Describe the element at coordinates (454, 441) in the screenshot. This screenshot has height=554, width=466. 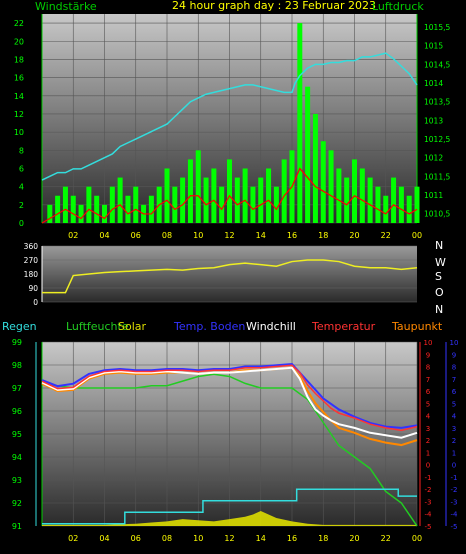
I see `temp-blue-tick-label: 2` at that location.